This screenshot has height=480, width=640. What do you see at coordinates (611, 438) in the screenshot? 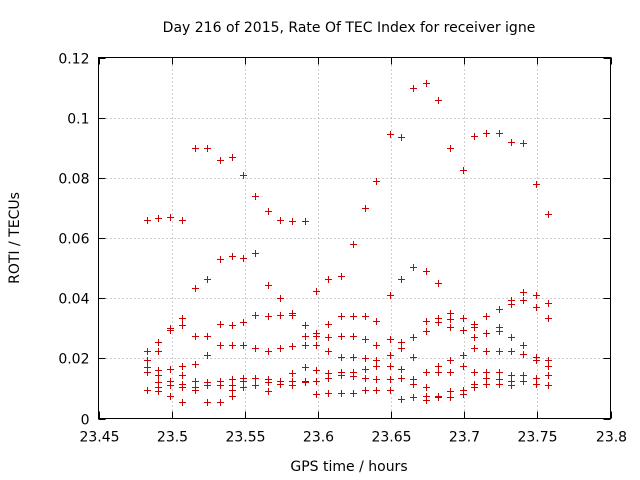
I see `x-tick-label: 23.8` at bounding box center [611, 438].